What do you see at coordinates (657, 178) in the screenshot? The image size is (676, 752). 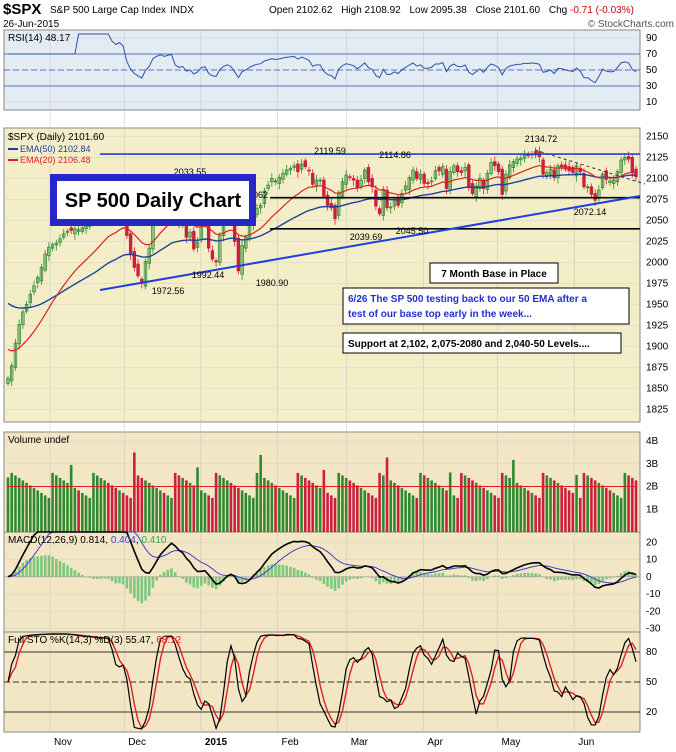 I see `price-tick: 2100` at bounding box center [657, 178].